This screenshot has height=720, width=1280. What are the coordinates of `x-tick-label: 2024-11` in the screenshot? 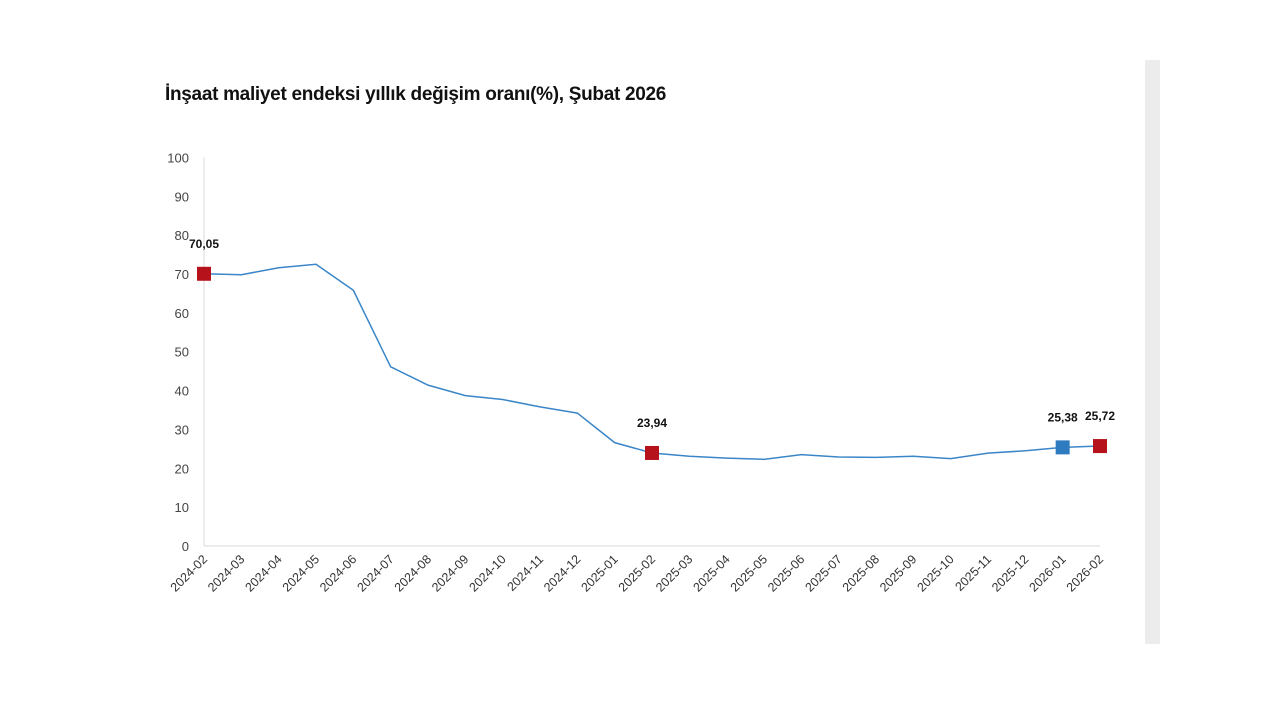 It's located at (525, 573).